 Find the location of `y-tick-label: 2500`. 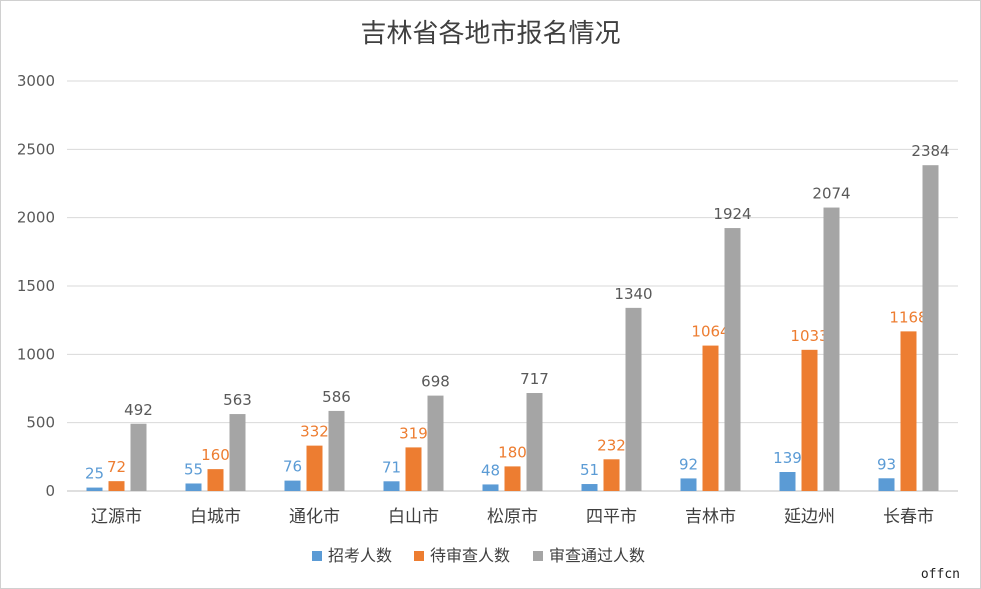

y-tick-label: 2500 is located at coordinates (36, 149).